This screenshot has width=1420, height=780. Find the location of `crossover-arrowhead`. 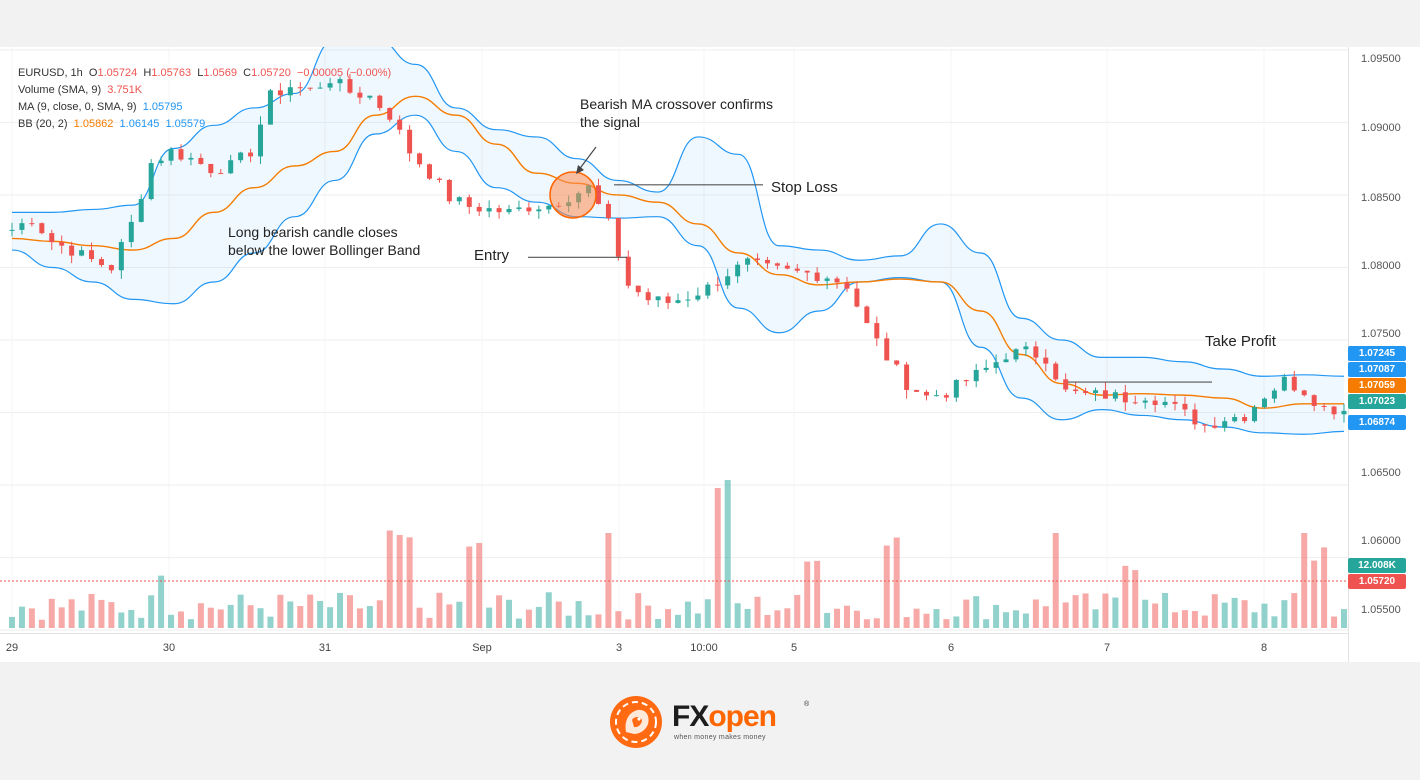

crossover-arrowhead is located at coordinates (580, 169).